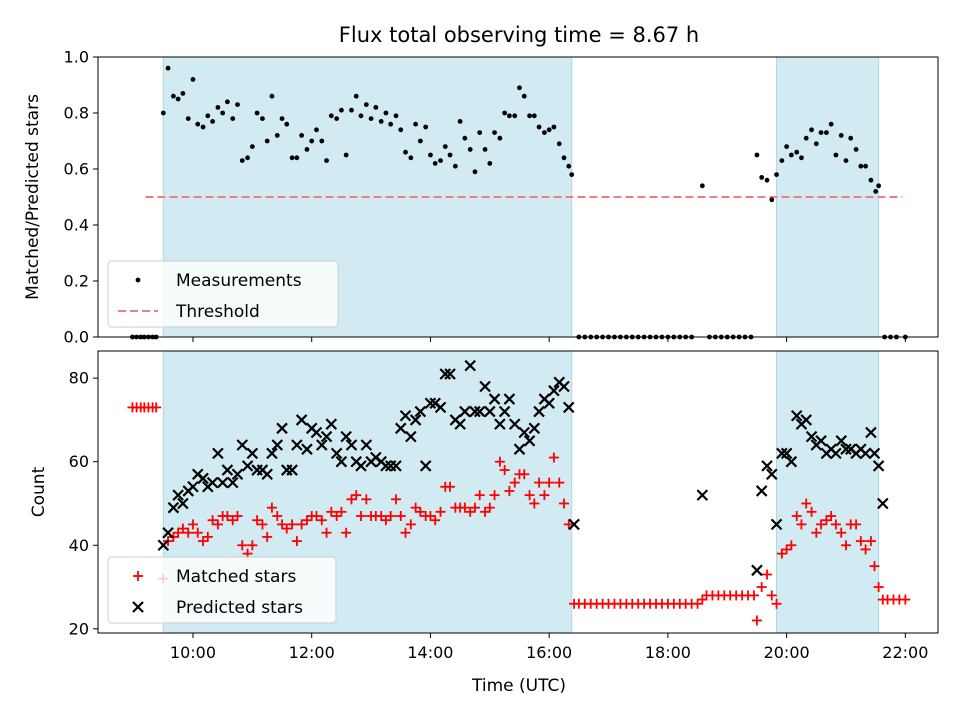 The height and width of the screenshot is (720, 960). I want to click on y-tick-label: 40, so click(79, 545).